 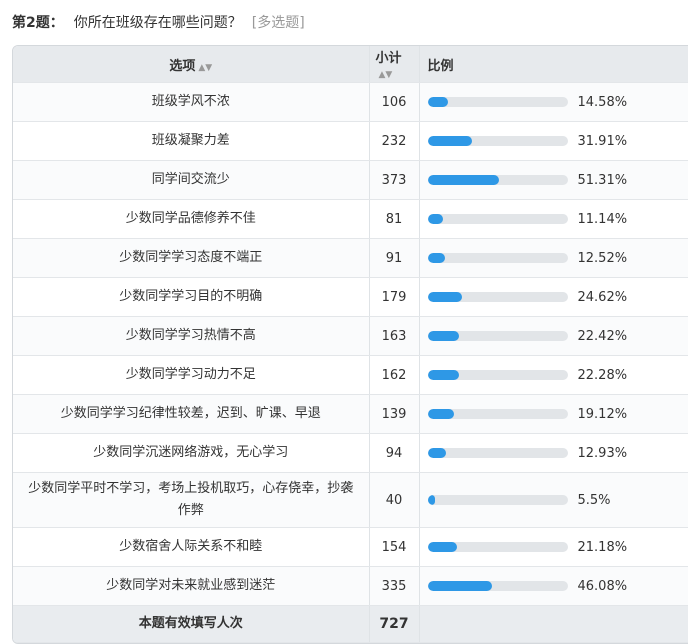 I want to click on option-label: 少数同学沉迷网络游戏，无心学习, so click(x=191, y=453).